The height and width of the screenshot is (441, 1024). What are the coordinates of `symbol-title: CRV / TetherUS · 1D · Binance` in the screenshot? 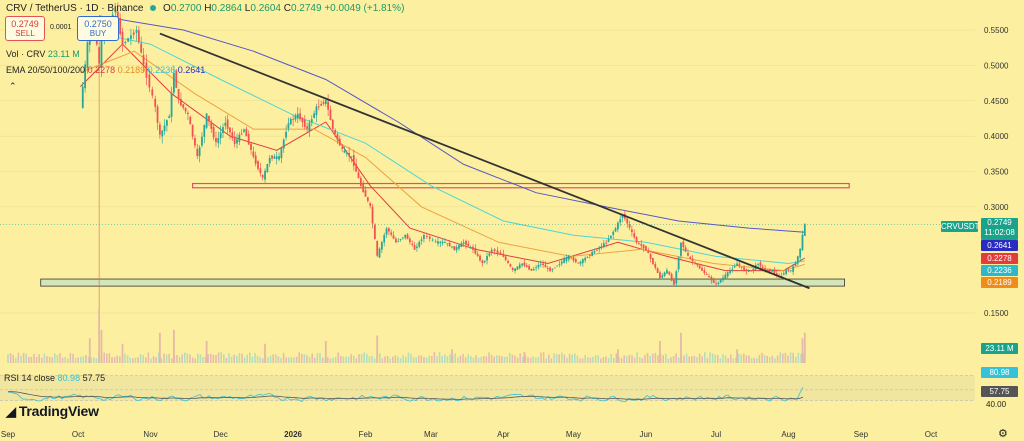 It's located at (75, 8).